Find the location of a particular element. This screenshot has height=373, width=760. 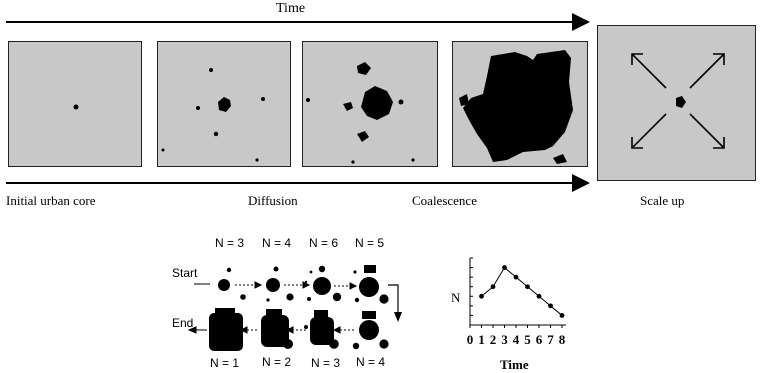

chart-x-tick-label: 8 is located at coordinates (562, 339).